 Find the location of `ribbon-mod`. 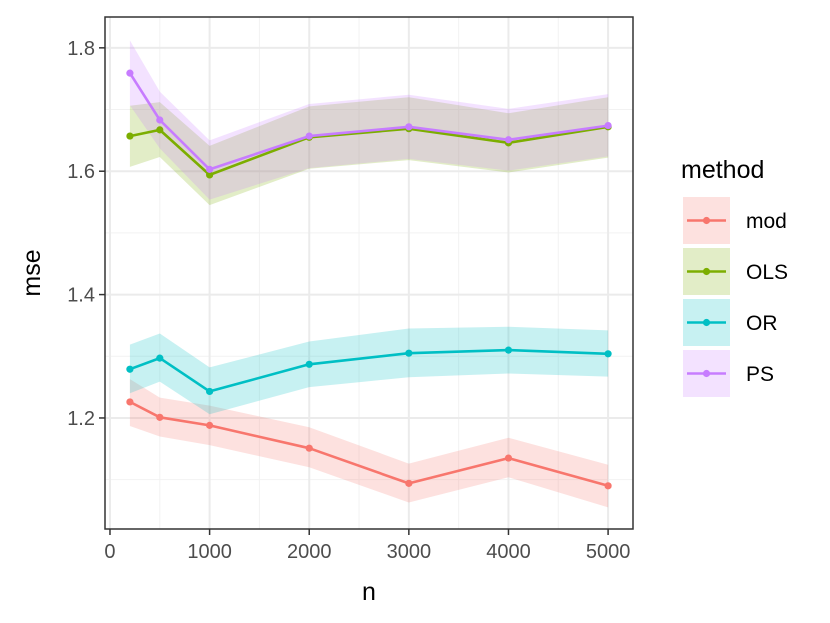

ribbon-mod is located at coordinates (369, 443).